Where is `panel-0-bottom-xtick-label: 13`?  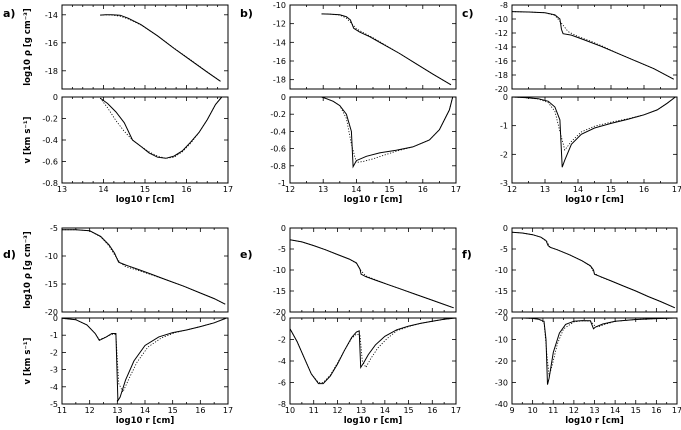
panel-0-bottom-xtick-label: 13 is located at coordinates (62, 189).